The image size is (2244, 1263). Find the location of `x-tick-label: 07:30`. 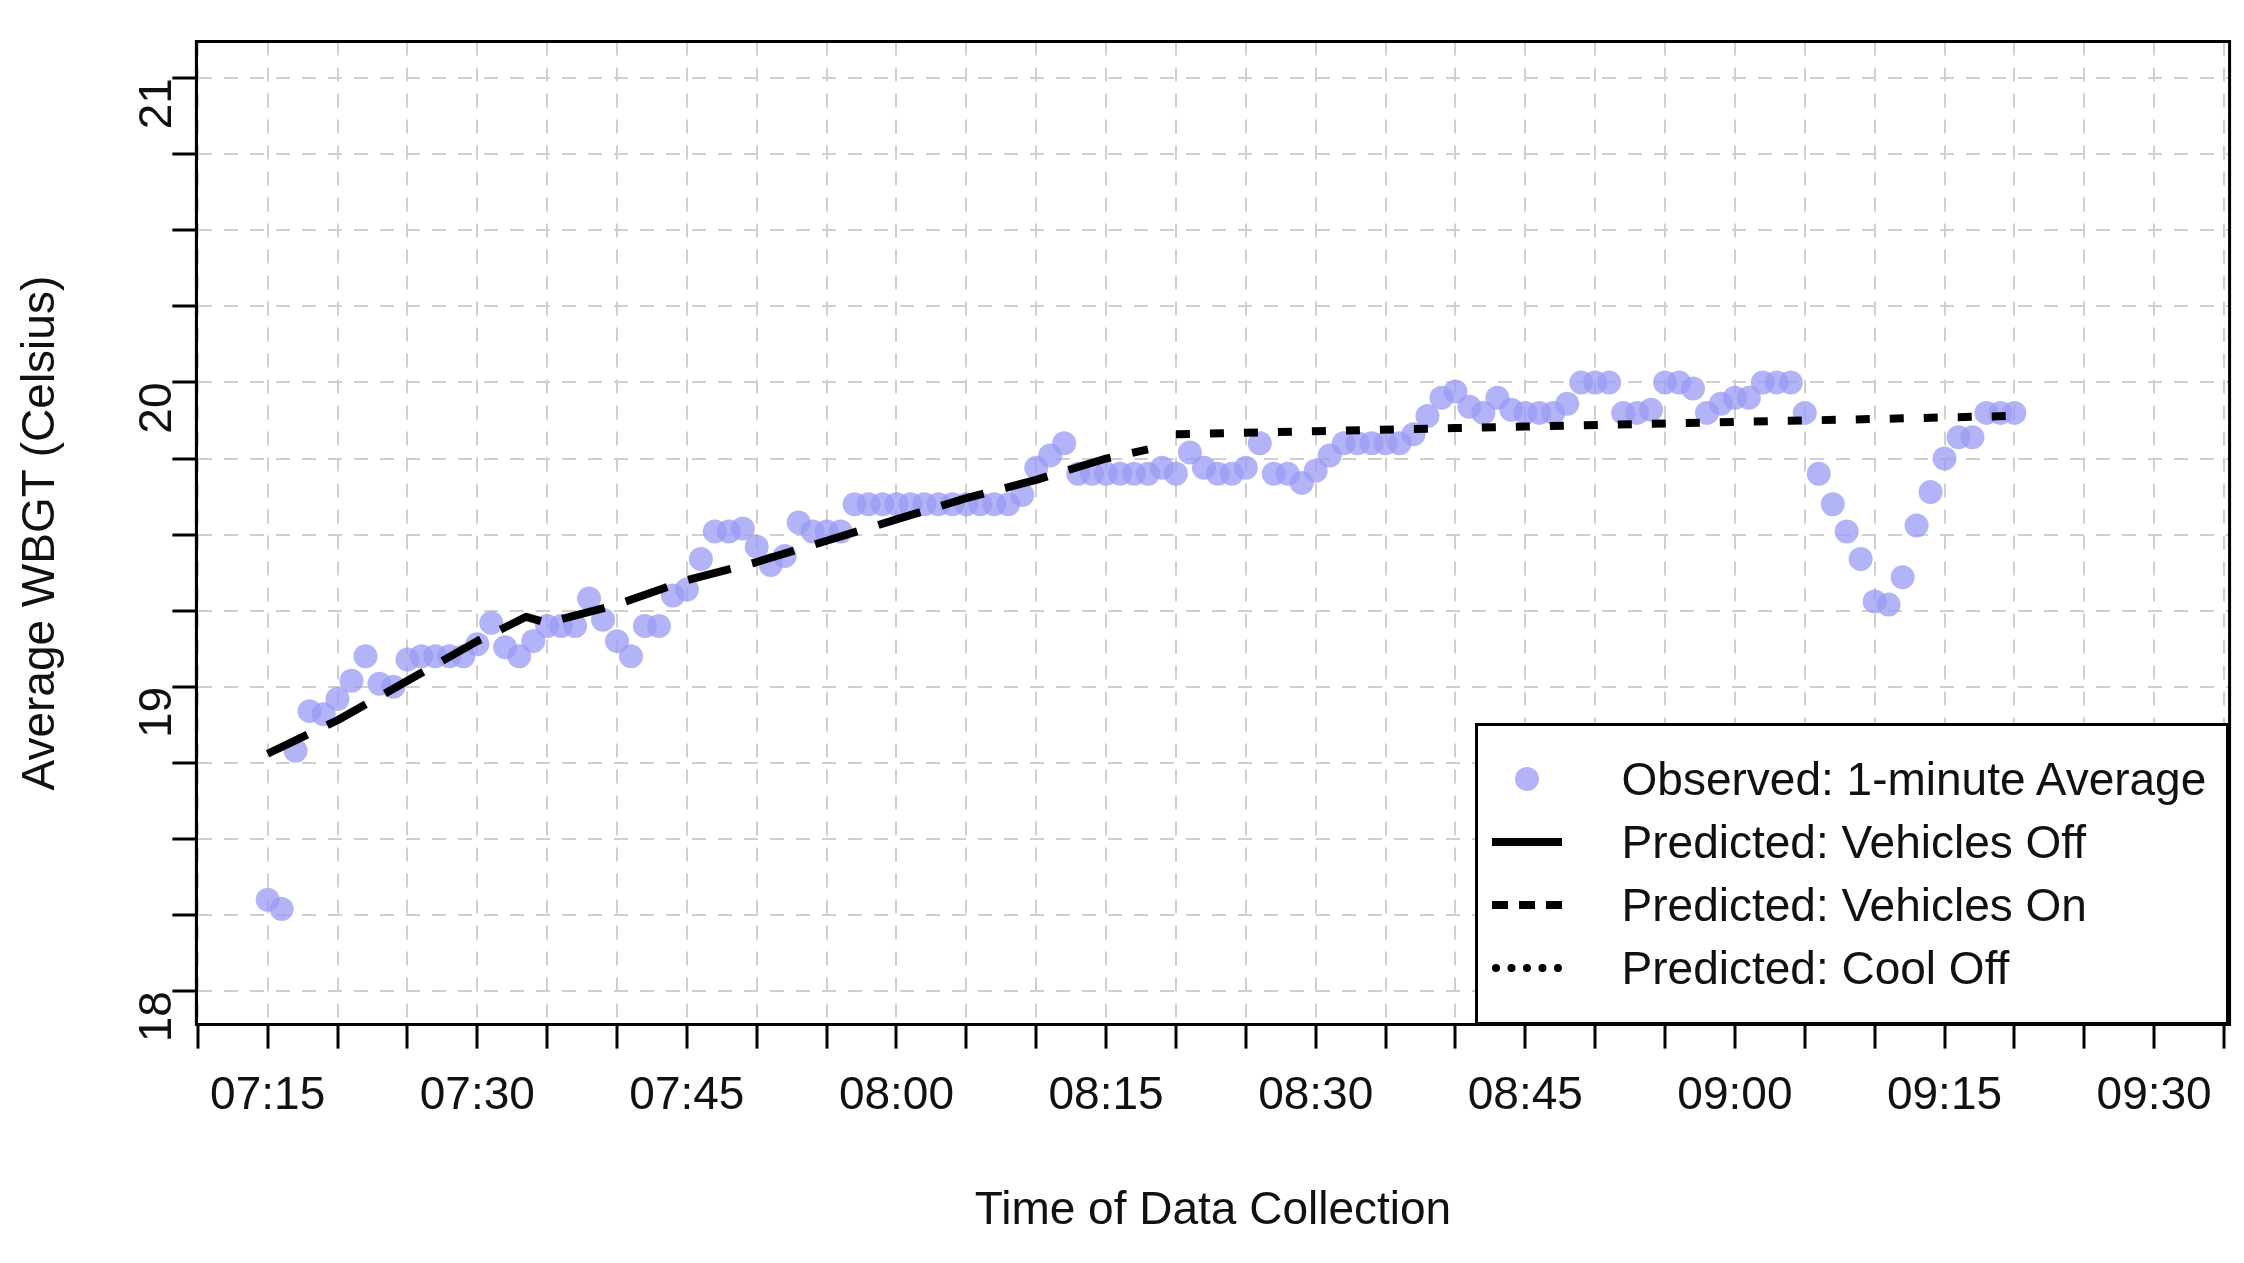

x-tick-label: 07:30 is located at coordinates (477, 1092).